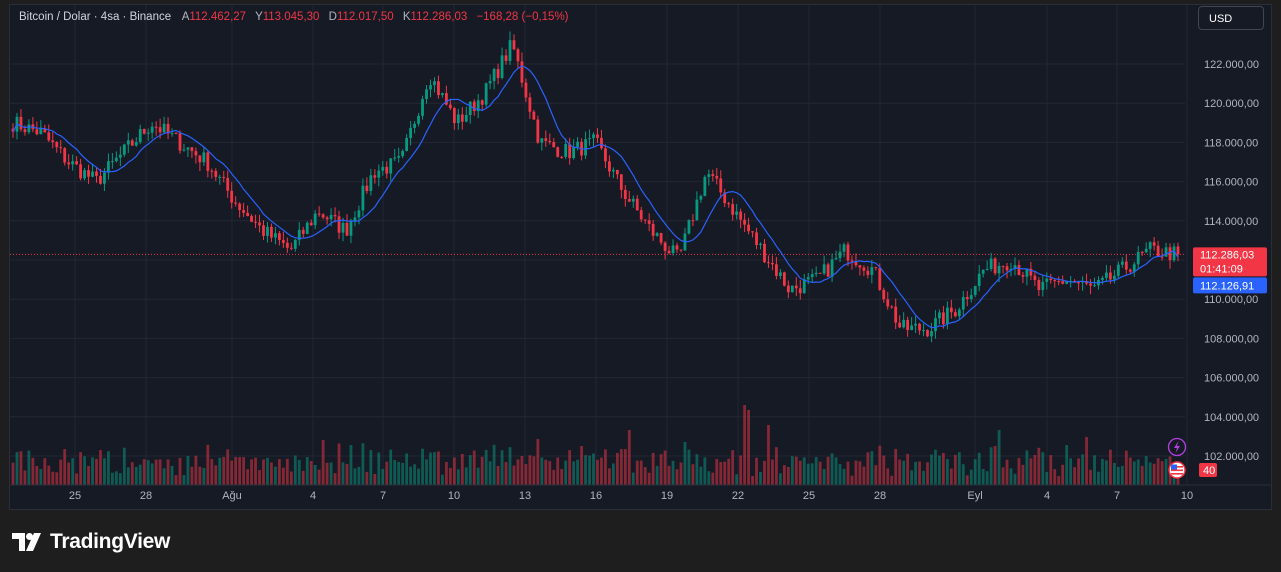 The height and width of the screenshot is (572, 1281). I want to click on tradingview-branding: TradingView, so click(91, 542).